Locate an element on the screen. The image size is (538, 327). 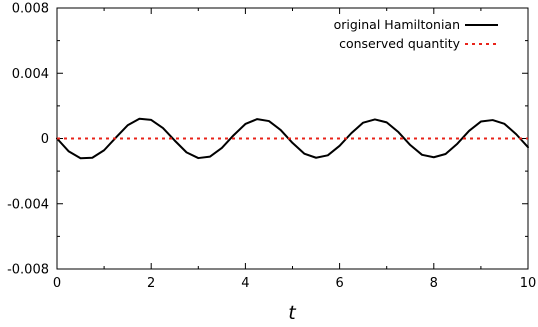
y-tick-label: 0.008 is located at coordinates (30, 9).